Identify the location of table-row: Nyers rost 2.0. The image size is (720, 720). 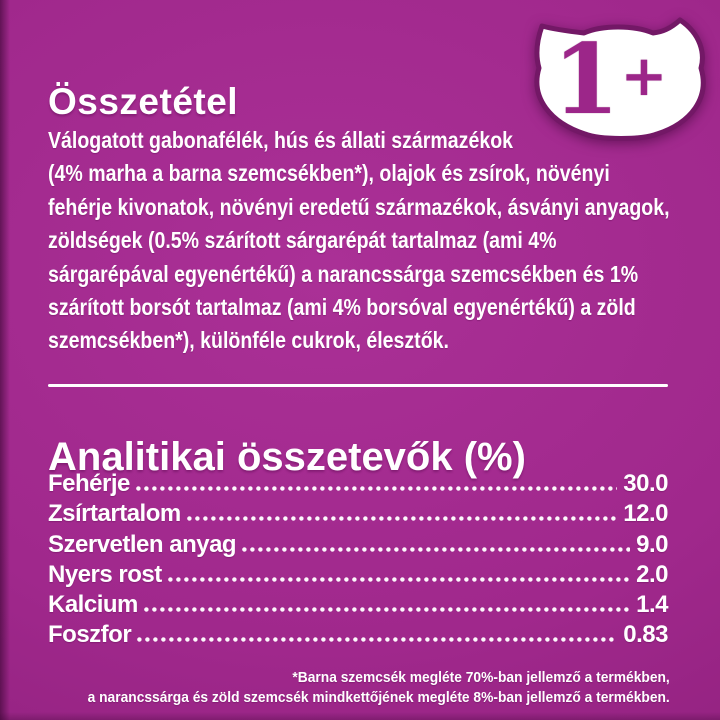
(358, 576).